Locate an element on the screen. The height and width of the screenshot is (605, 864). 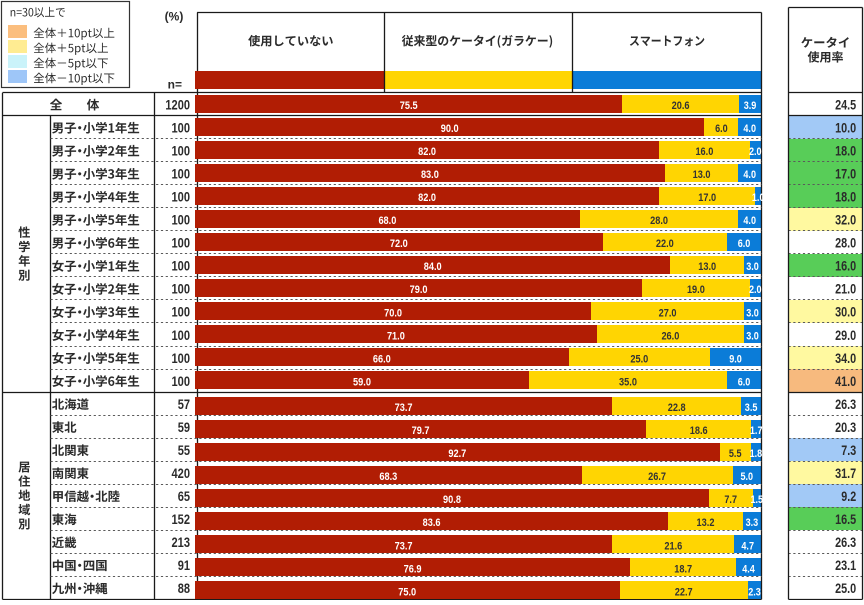
svg-text: 3.5 is located at coordinates (751, 408).